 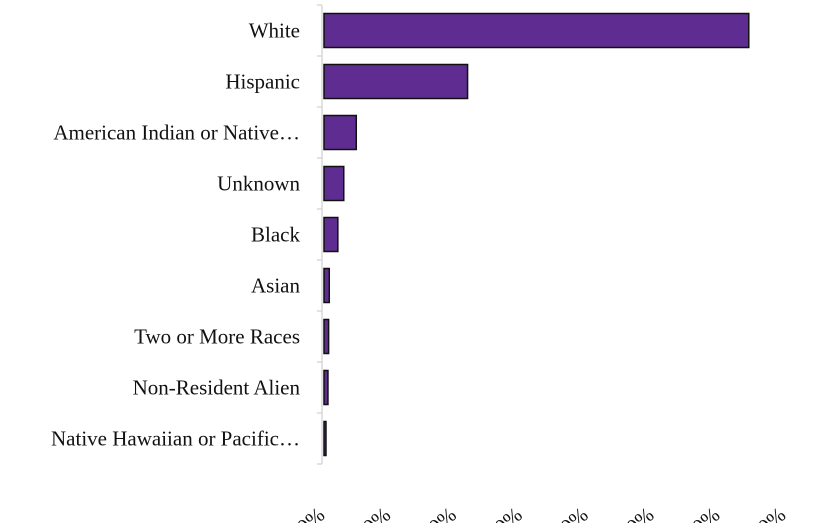 I want to click on category-label: Non-Resident Alien, so click(x=217, y=388).